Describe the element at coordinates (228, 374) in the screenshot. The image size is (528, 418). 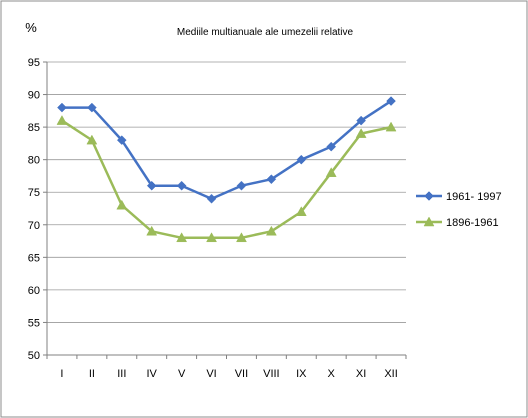
I see `x-tick-labels: I II III IV V VI VII VIII IX X XI XII` at that location.